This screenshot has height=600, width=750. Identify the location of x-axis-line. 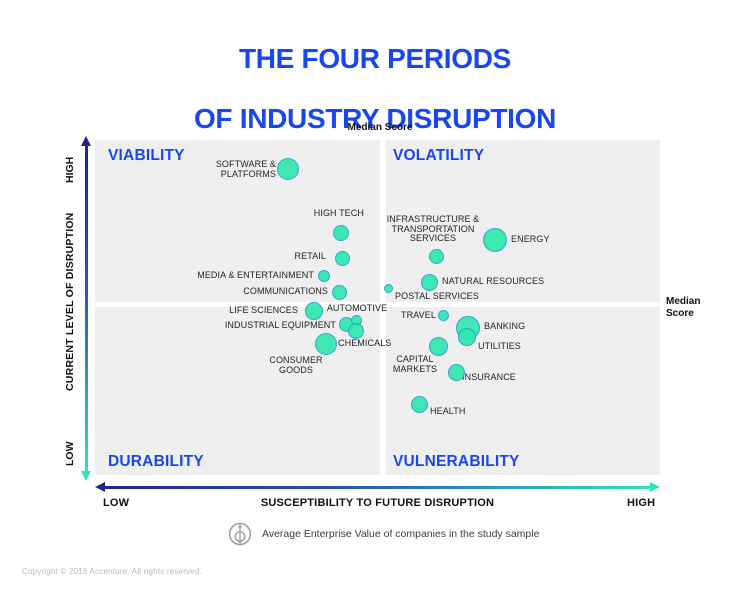
(378, 487).